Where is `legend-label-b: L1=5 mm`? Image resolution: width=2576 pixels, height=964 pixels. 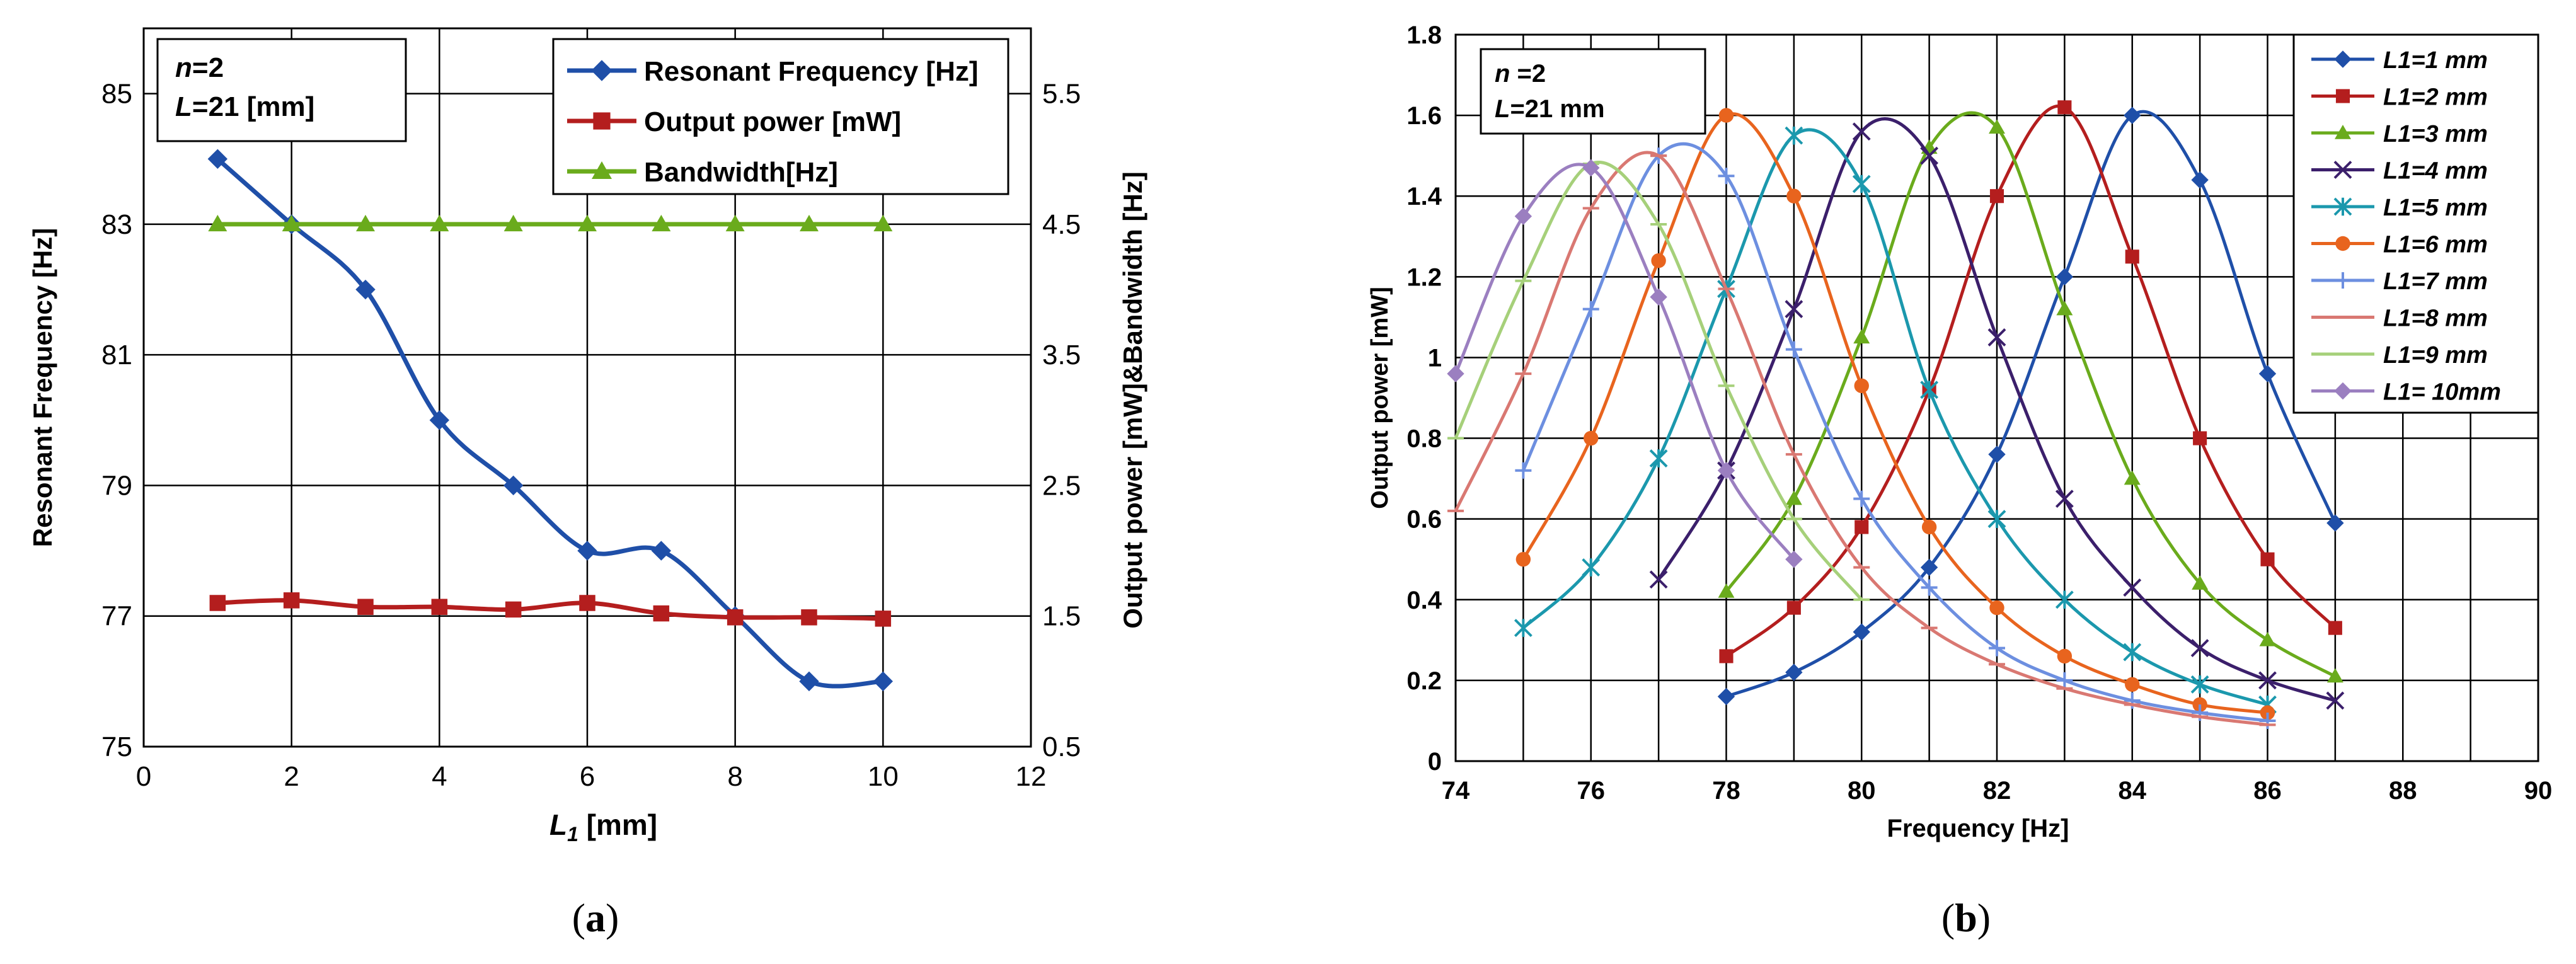 legend-label-b: L1=5 mm is located at coordinates (2435, 208).